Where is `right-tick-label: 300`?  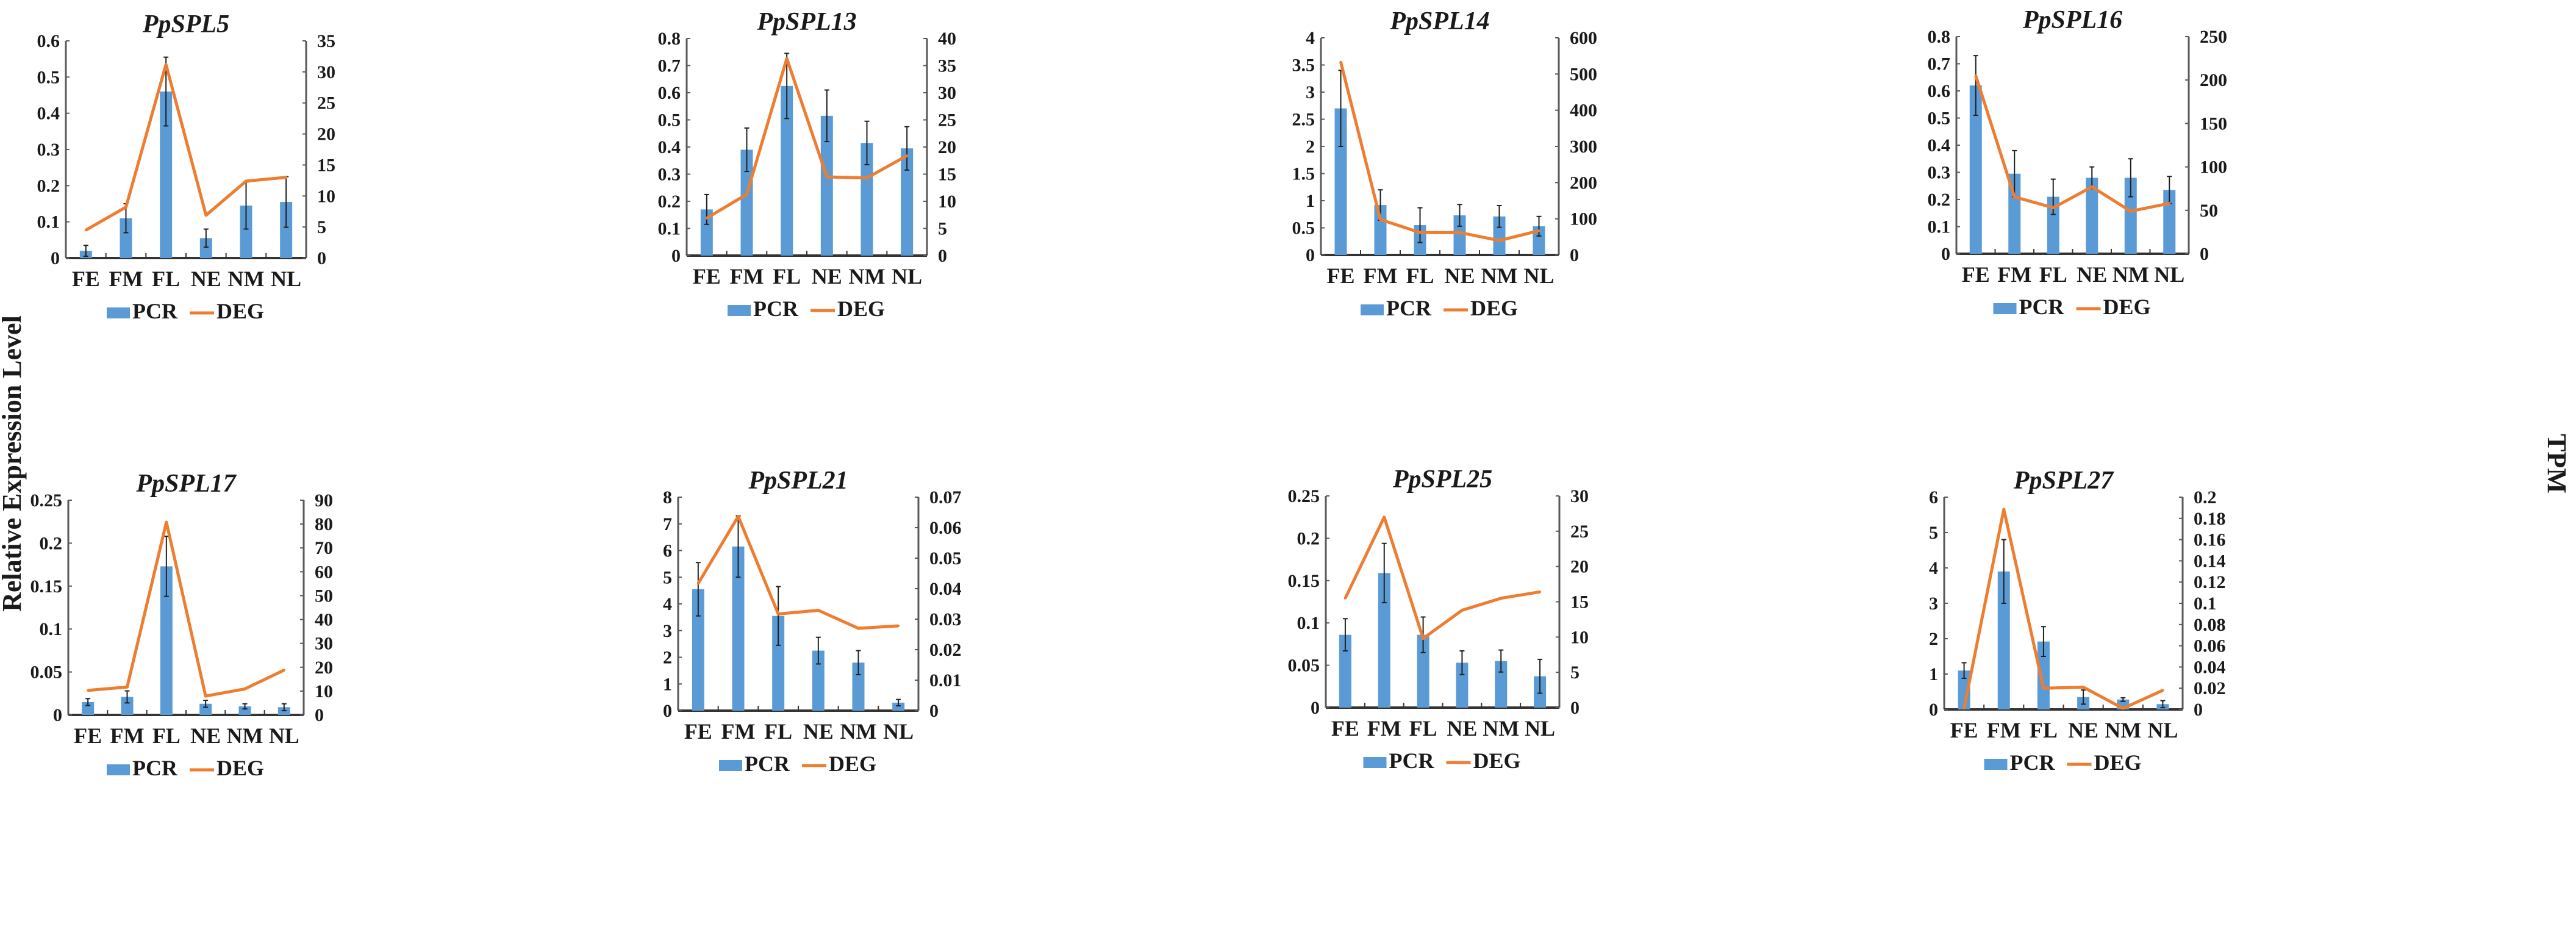
right-tick-label: 300 is located at coordinates (1583, 147).